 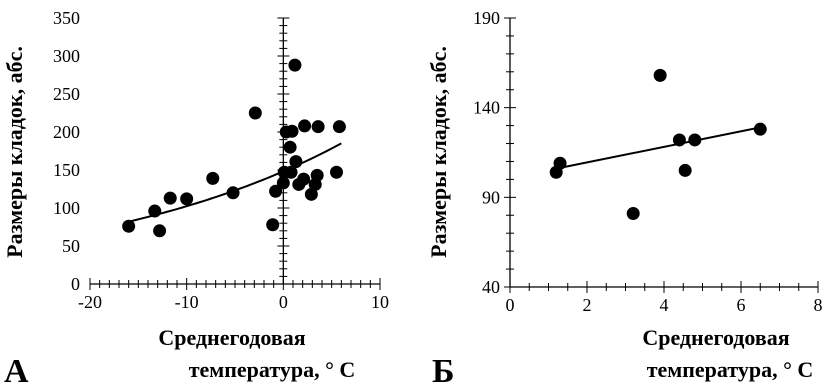 I want to click on y-tick-label: 350, so click(x=66, y=18).